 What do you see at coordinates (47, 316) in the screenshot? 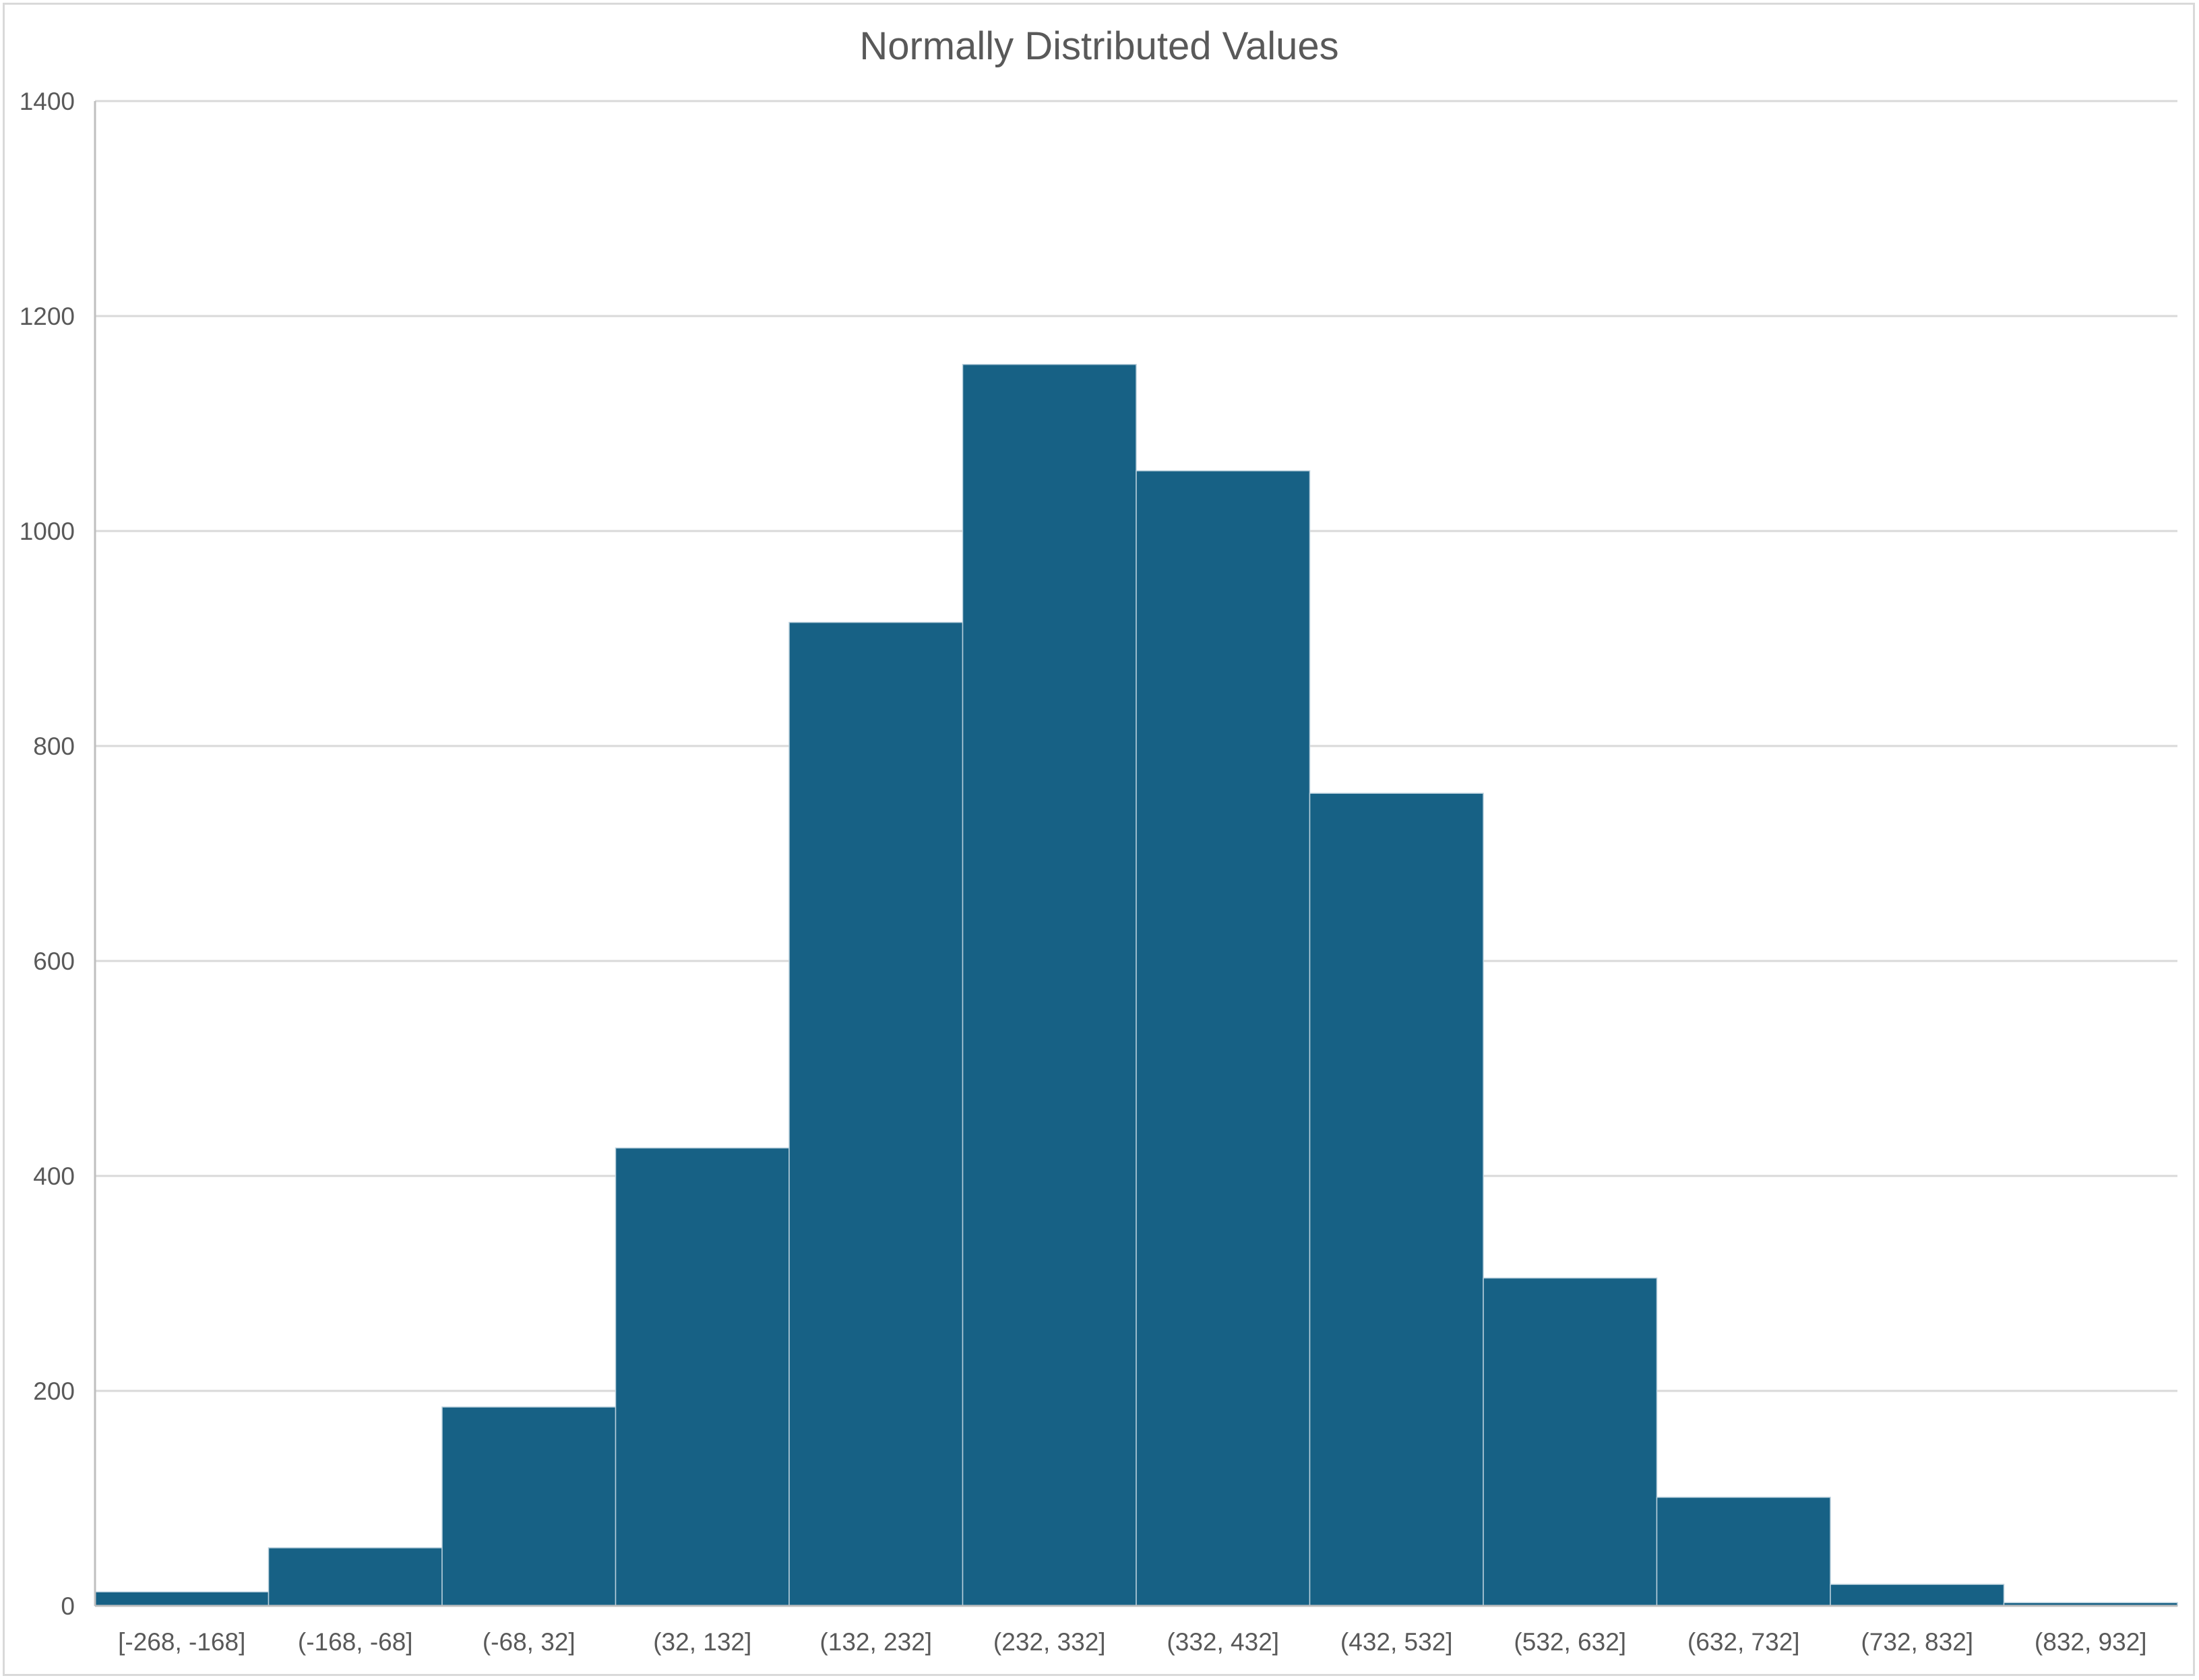
I see `y-tick-label: 1200` at bounding box center [47, 316].